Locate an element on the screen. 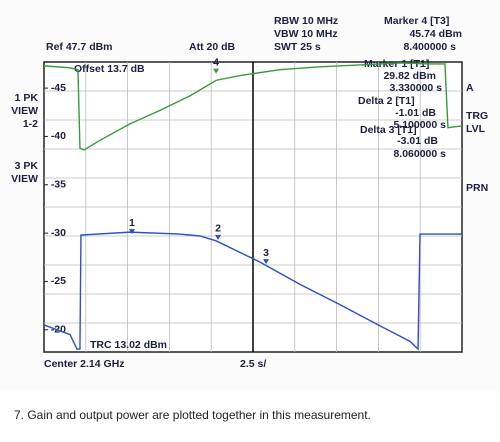 The image size is (500, 442). marker-label: 3 is located at coordinates (266, 253).